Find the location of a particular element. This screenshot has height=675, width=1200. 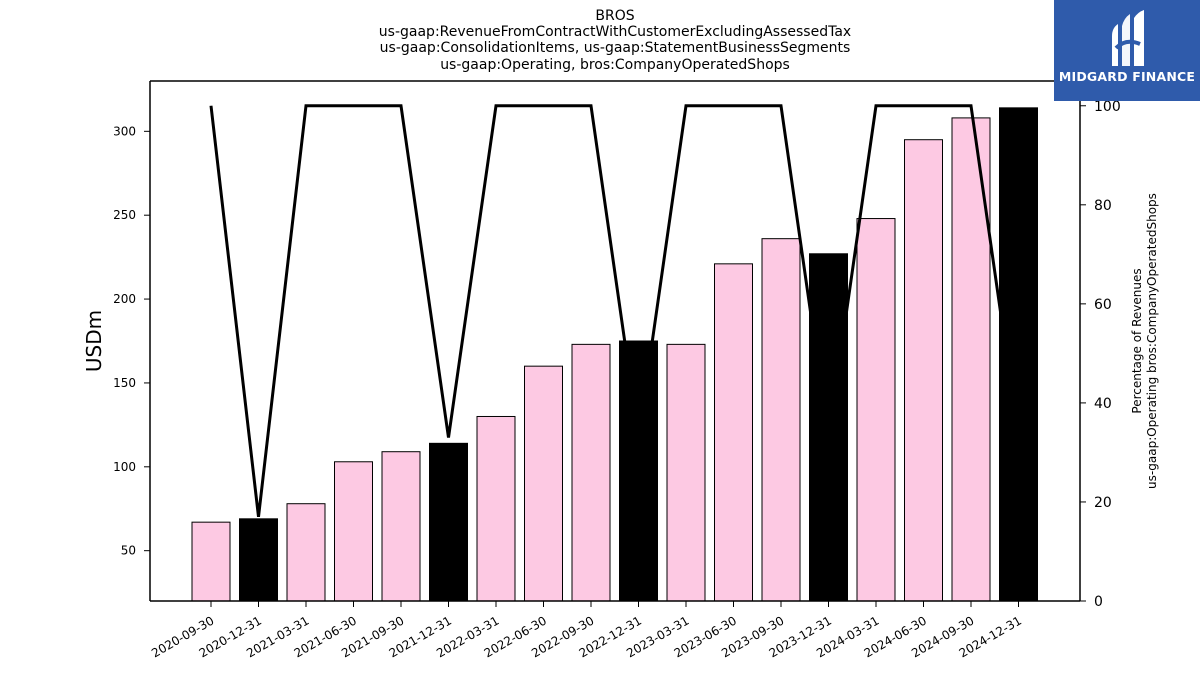

y2-tick-label-0: 0 is located at coordinates (1098, 602).